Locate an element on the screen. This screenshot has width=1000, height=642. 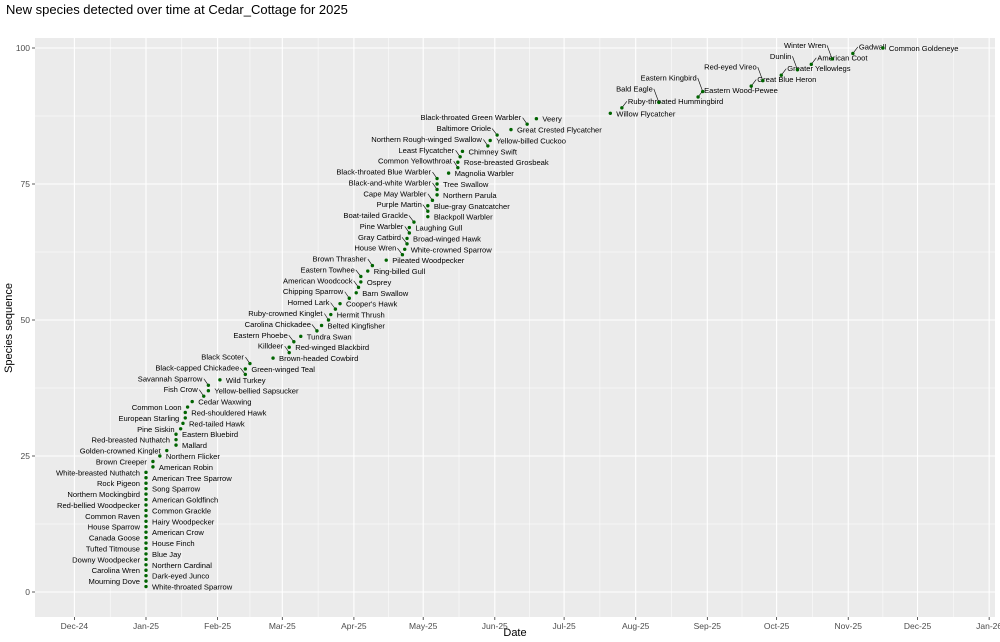
point-label: American Tree Sparrow is located at coordinates (192, 478).